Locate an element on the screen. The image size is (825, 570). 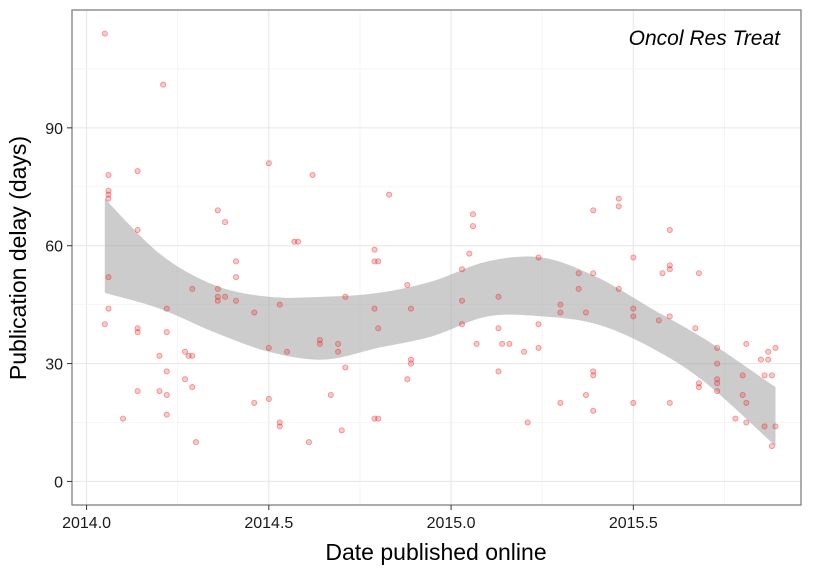
y-axis-title: Publication delay (days) is located at coordinates (18, 258).